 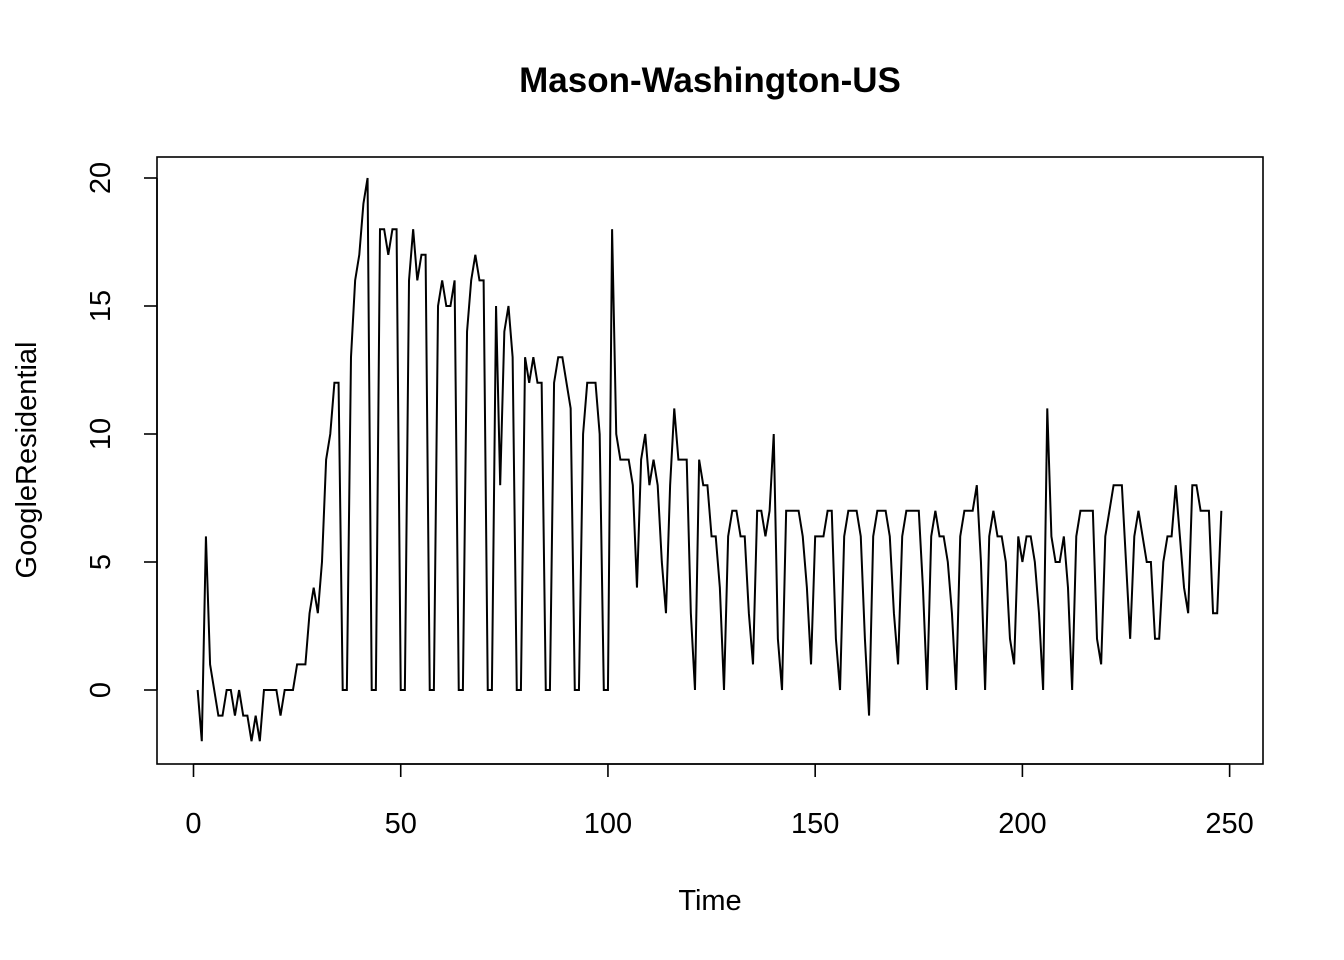 What do you see at coordinates (710, 80) in the screenshot?
I see `chart-title: Mason-Washington-US` at bounding box center [710, 80].